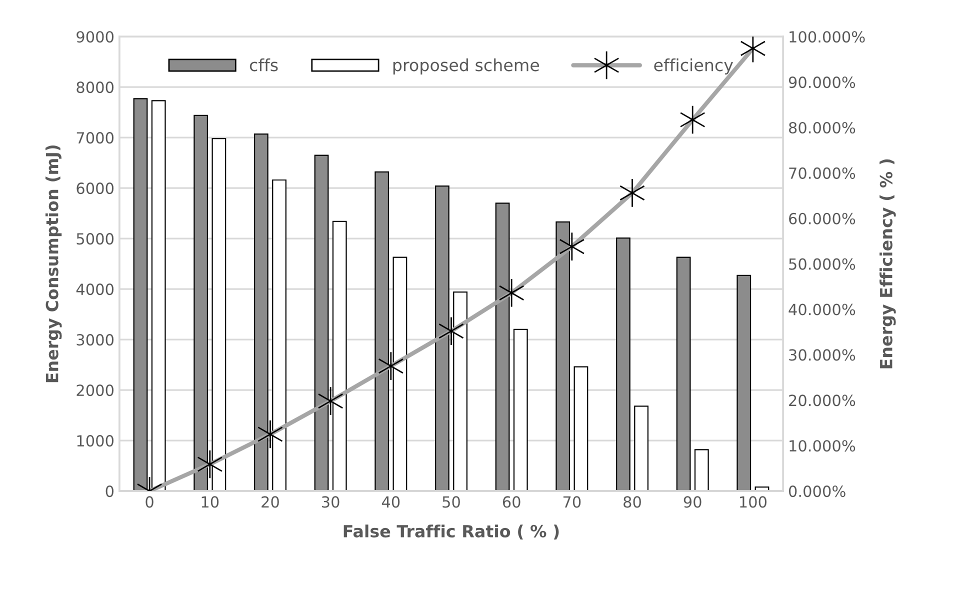  Describe the element at coordinates (95, 138) in the screenshot. I see `y-tick-label: 7000` at that location.